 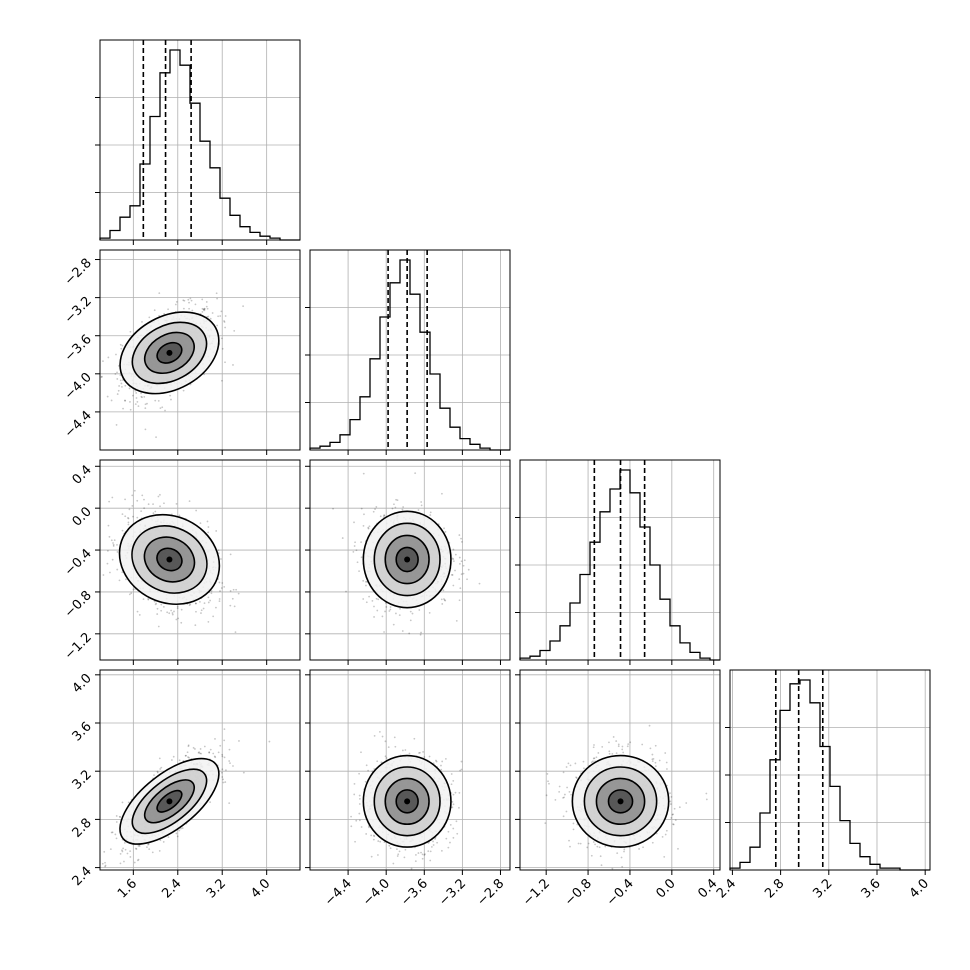 What do you see at coordinates (78, 646) in the screenshot?
I see `tick-label-y: −1.2` at bounding box center [78, 646].